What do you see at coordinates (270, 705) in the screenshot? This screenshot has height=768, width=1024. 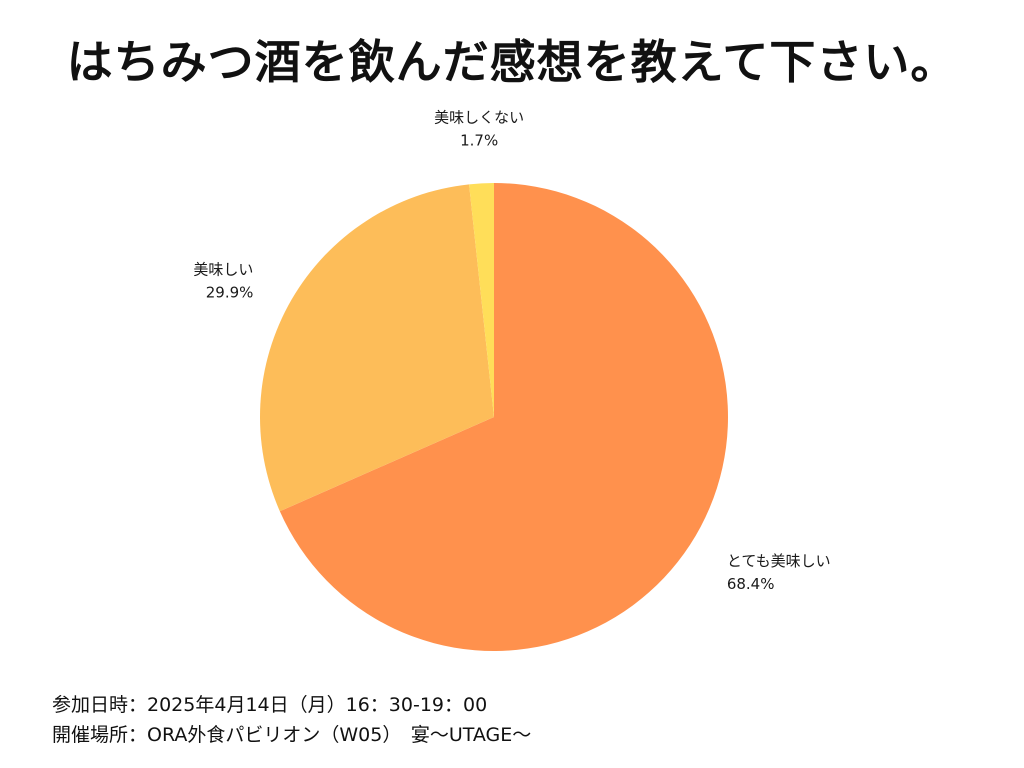 I see `event-date-text: 参加日時：2025年4月14日（月）16：30-19：00` at bounding box center [270, 705].